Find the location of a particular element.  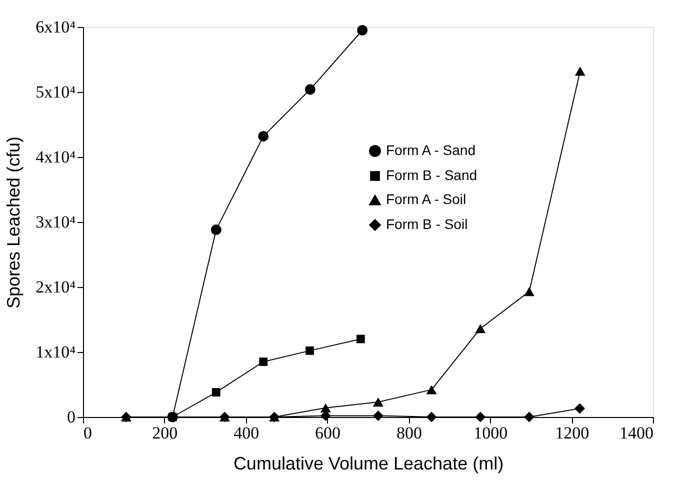

x-tick-label: 400 is located at coordinates (247, 433).